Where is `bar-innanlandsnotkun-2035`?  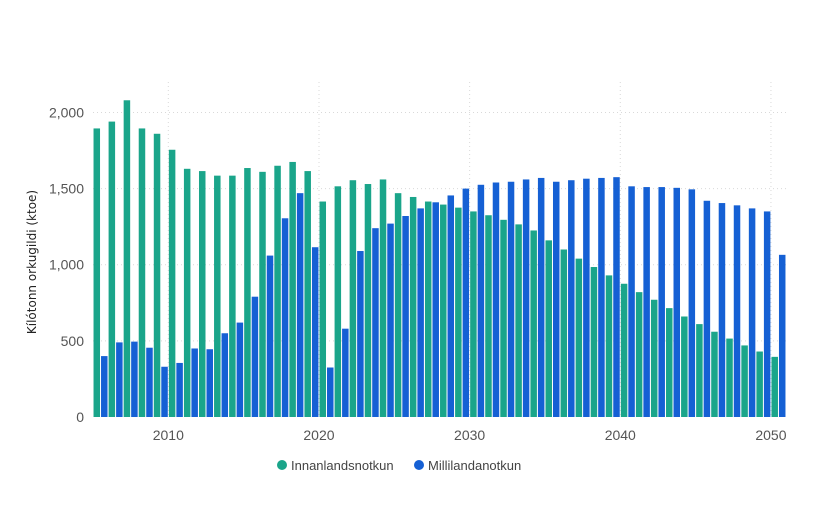 bar-innanlandsnotkun-2035 is located at coordinates (548, 328).